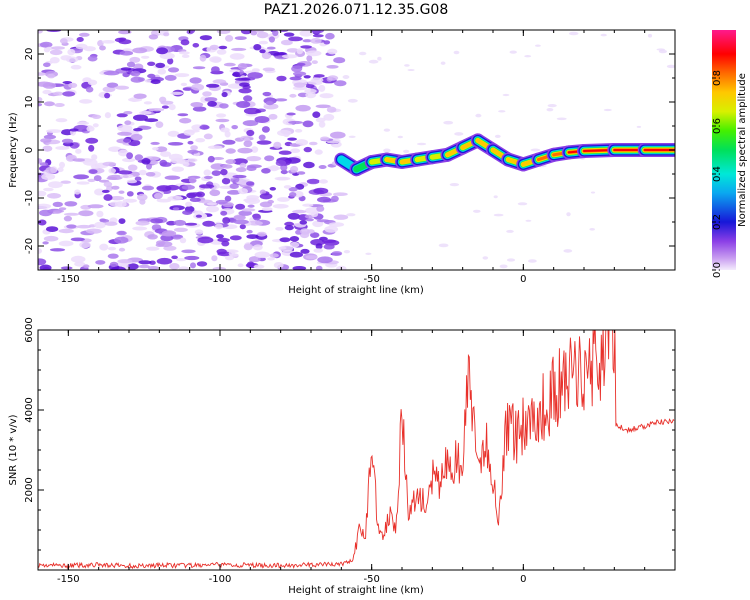 The height and width of the screenshot is (600, 750). Describe the element at coordinates (29, 198) in the screenshot. I see `y-tick-label: -10` at that location.